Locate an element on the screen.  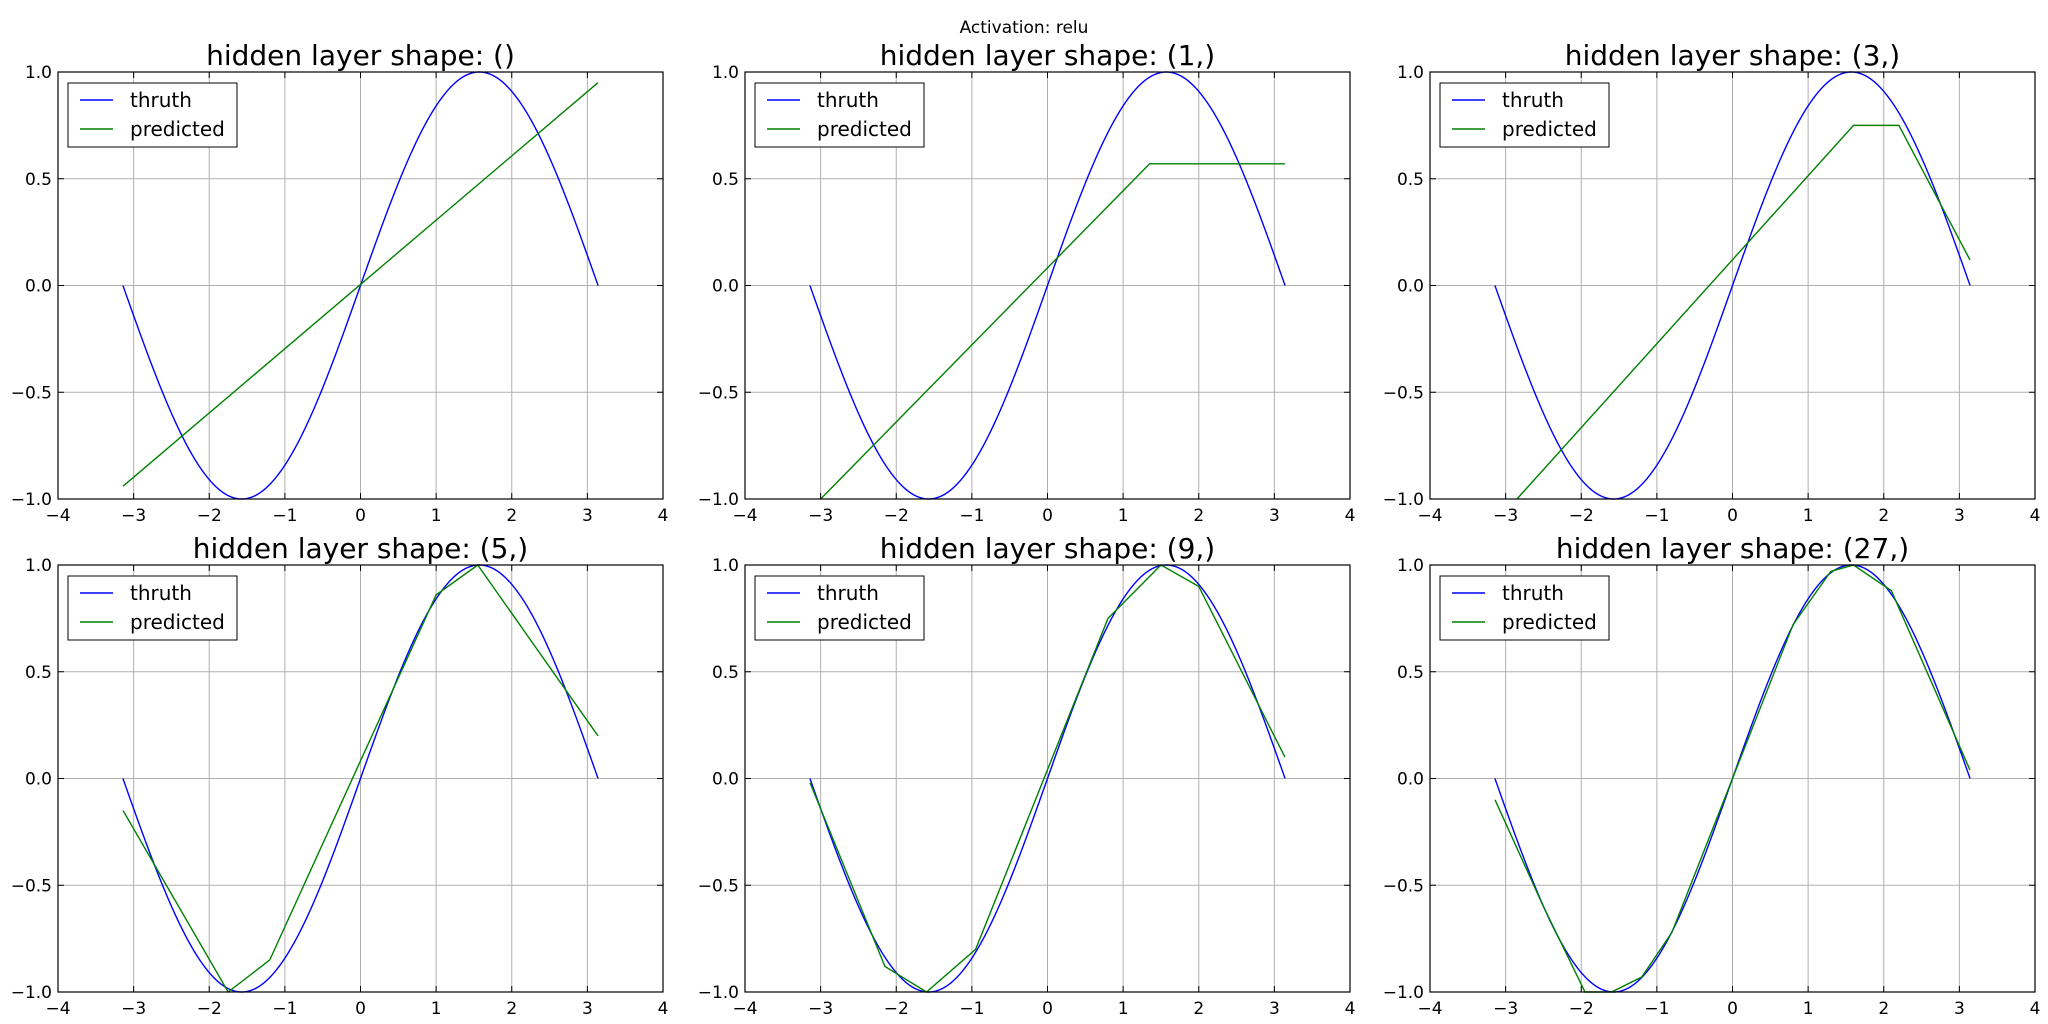
subplot-title: hidden layer shape: (9,) is located at coordinates (1047, 548).